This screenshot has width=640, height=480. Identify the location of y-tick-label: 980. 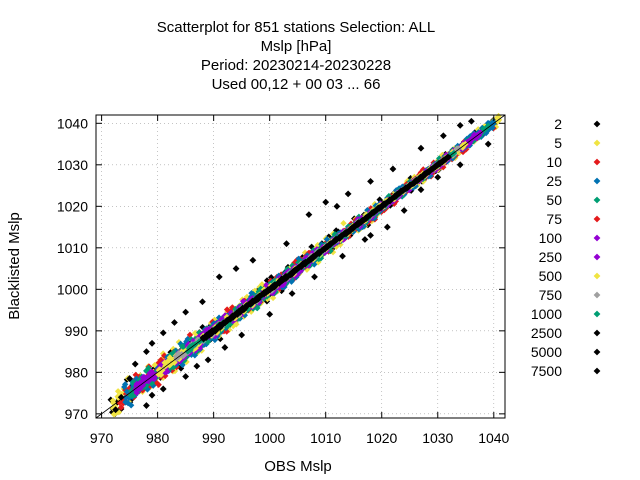
(77, 372).